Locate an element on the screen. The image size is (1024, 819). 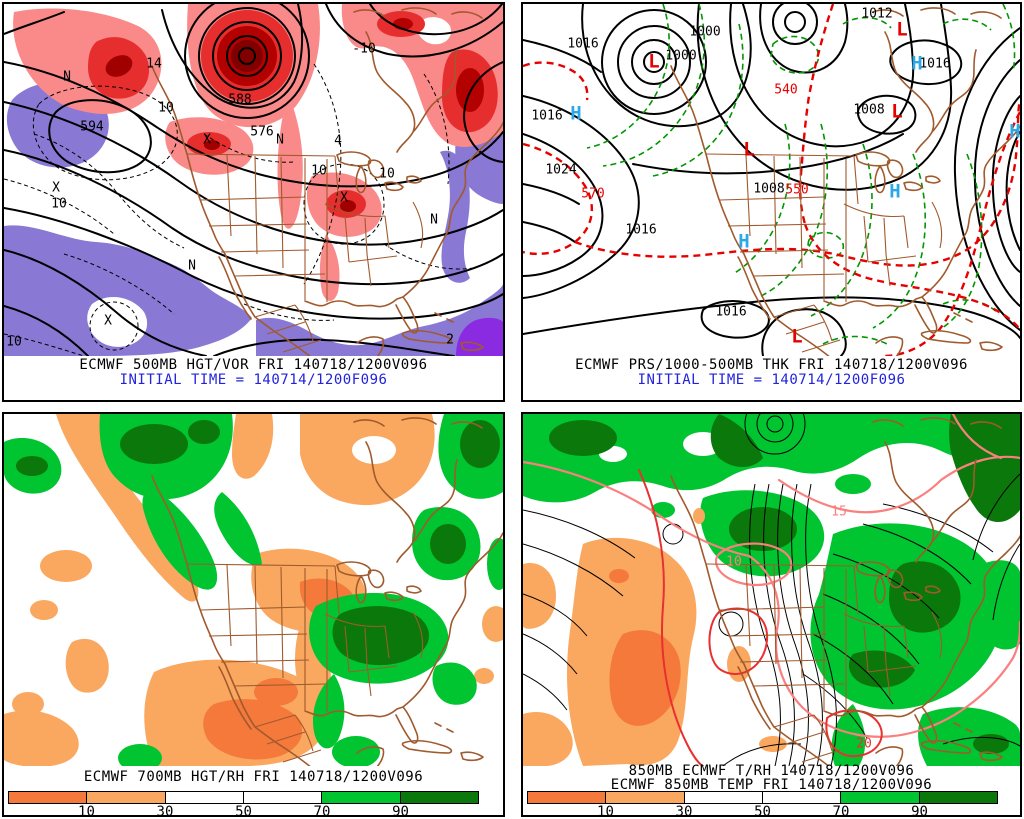
contour-label: 1012 is located at coordinates (877, 14).